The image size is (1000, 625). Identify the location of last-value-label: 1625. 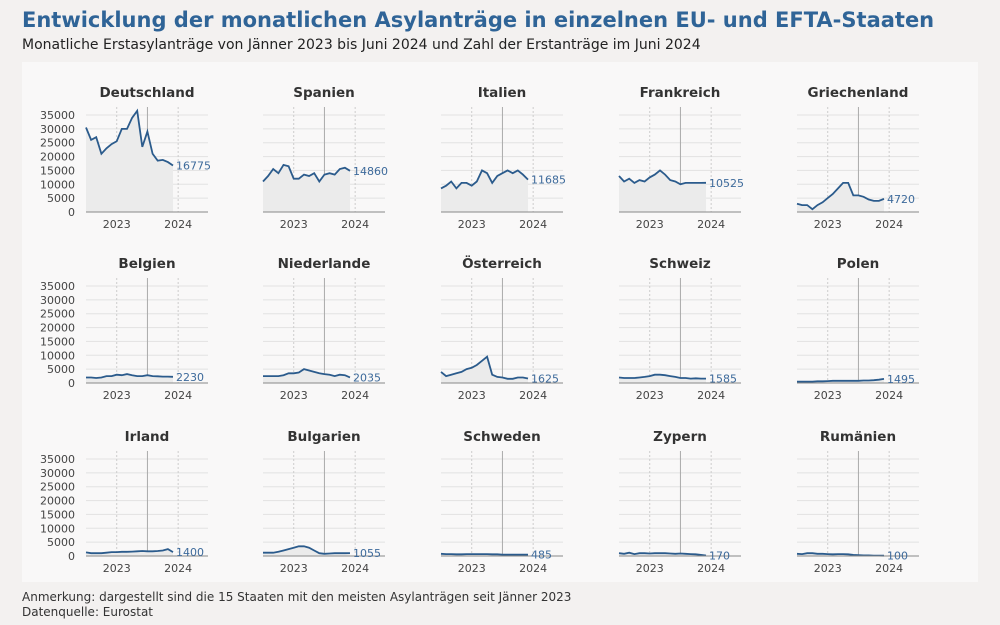
(545, 378).